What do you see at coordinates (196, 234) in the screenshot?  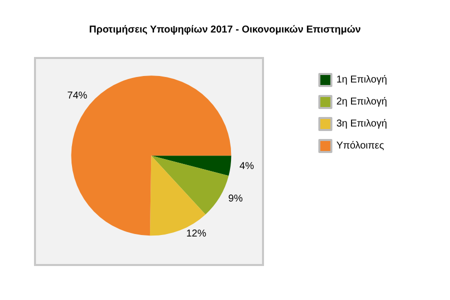 I see `data-label: 12%` at bounding box center [196, 234].